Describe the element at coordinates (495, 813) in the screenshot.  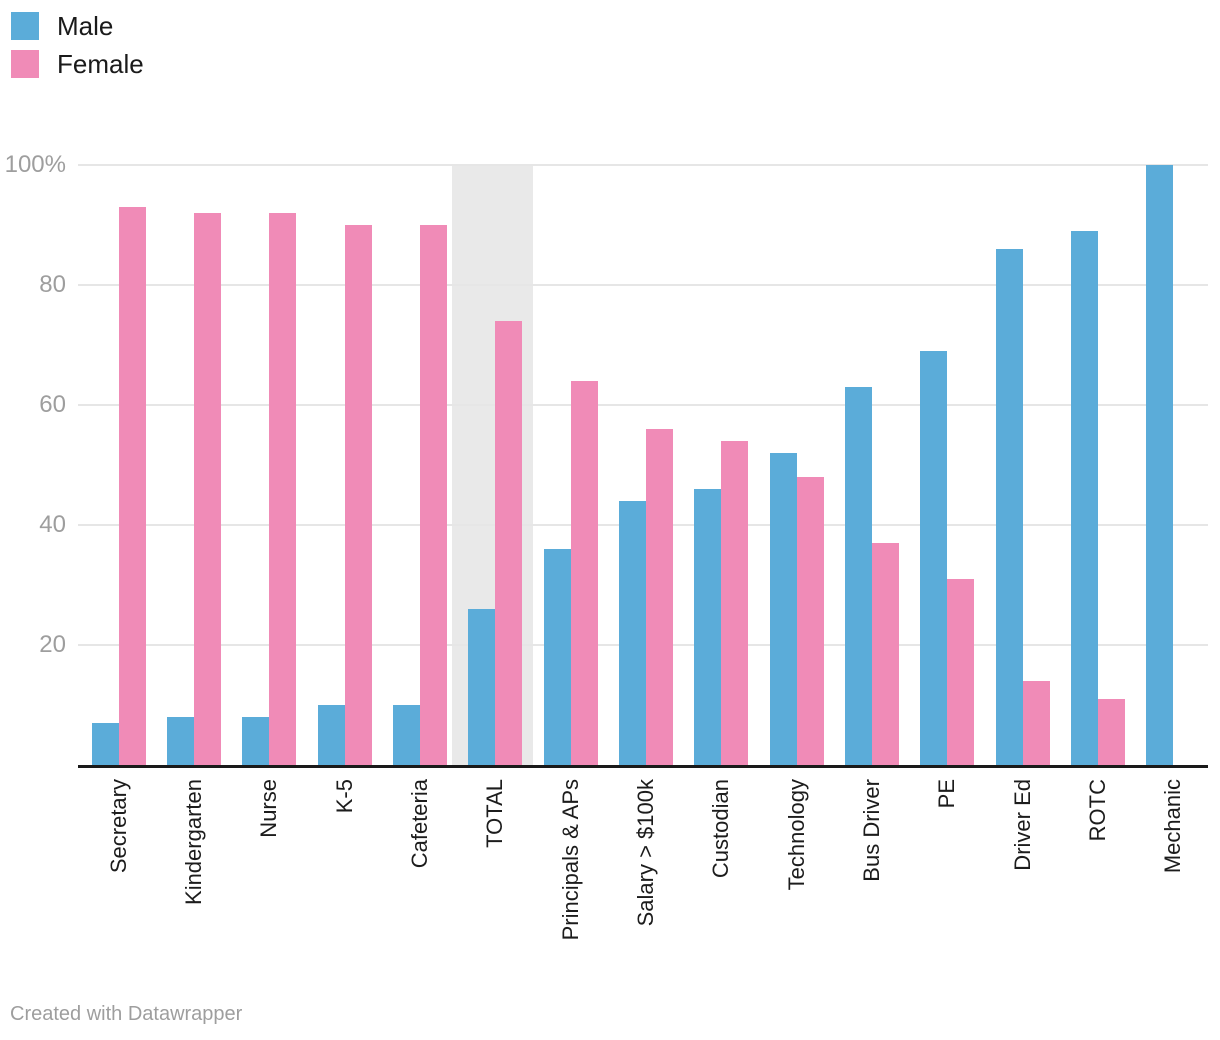
I see `x-axis-label-total: TOTAL` at that location.